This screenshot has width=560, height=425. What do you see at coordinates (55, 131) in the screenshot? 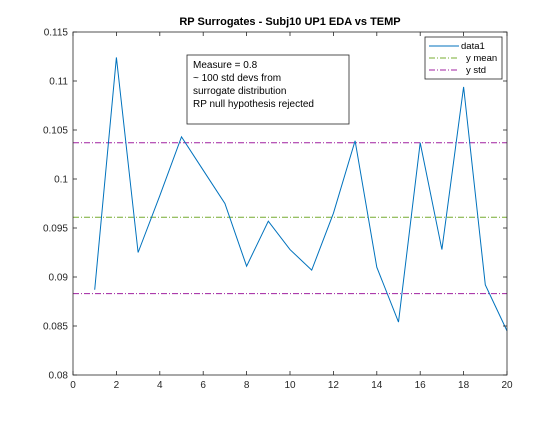
I see `y-tick-label: 0.105` at bounding box center [55, 131].